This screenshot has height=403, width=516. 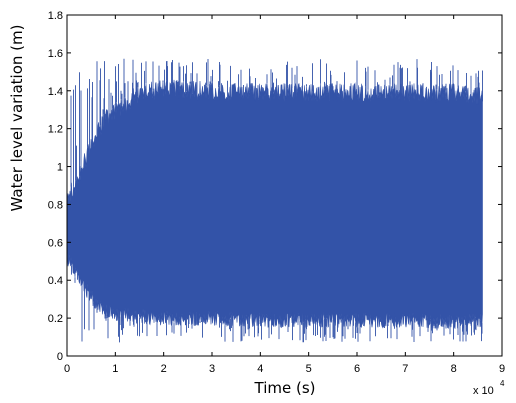 I want to click on y-tick-label: 0.4, so click(x=55, y=281).